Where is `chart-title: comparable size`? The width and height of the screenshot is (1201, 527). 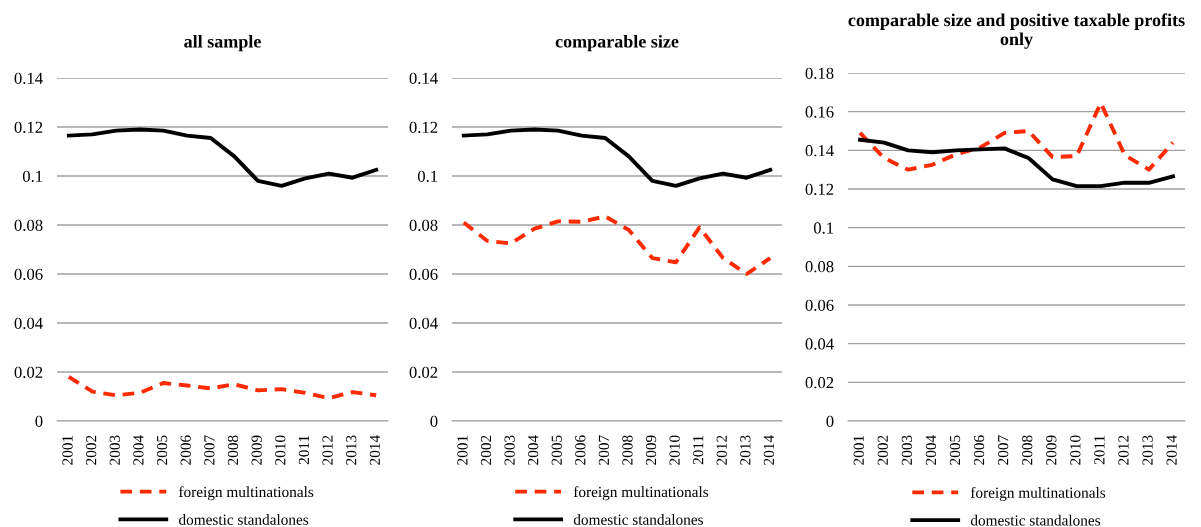 chart-title: comparable size is located at coordinates (617, 43).